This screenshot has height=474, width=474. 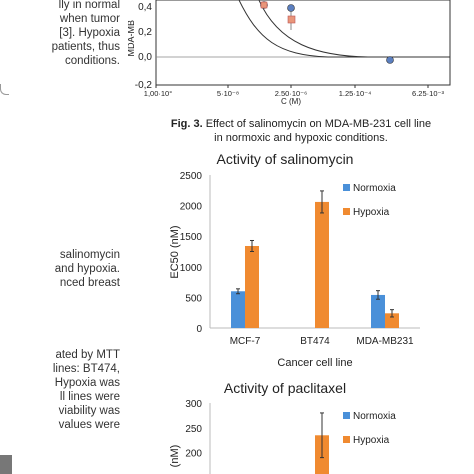 I want to click on fig3-ylabel: MDA-MB, so click(x=132, y=38).